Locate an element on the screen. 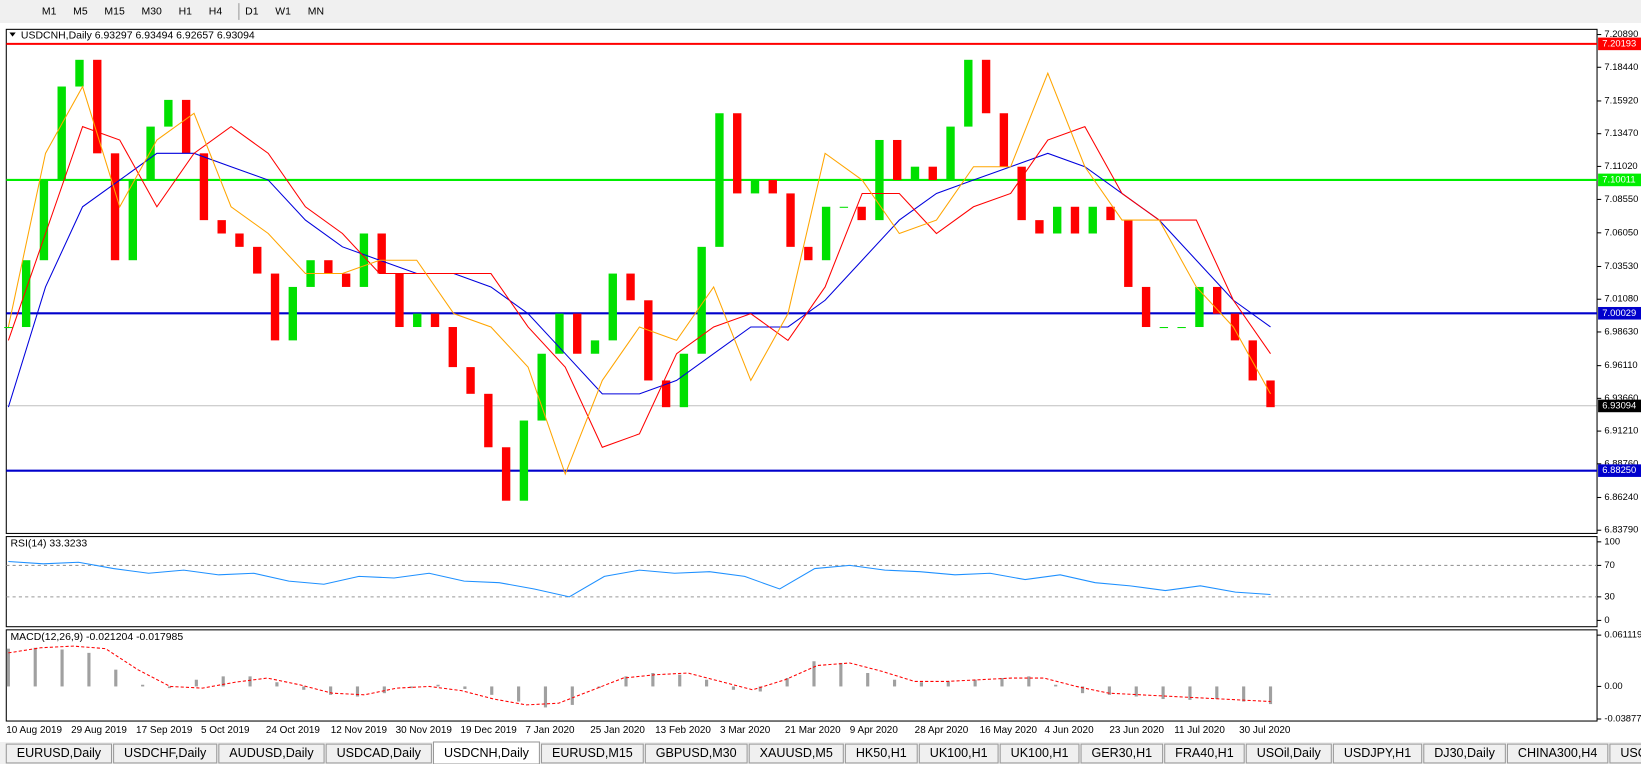 The width and height of the screenshot is (1641, 764). x-tick-label: 16 May 2020 is located at coordinates (1009, 730).